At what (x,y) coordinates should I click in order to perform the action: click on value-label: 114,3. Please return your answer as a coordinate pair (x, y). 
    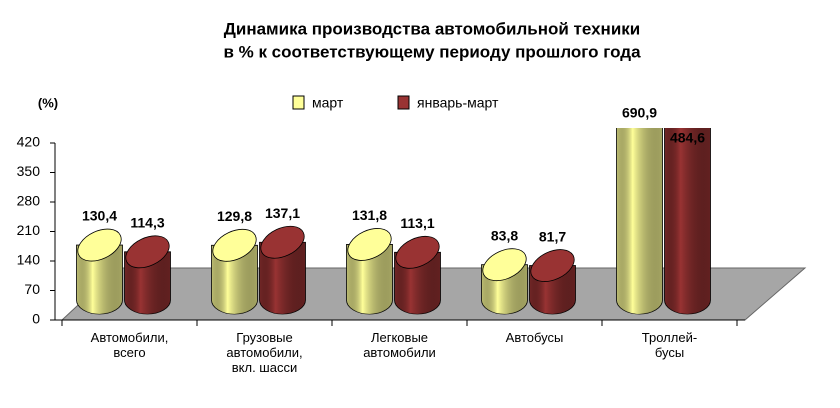
    Looking at the image, I should click on (147, 223).